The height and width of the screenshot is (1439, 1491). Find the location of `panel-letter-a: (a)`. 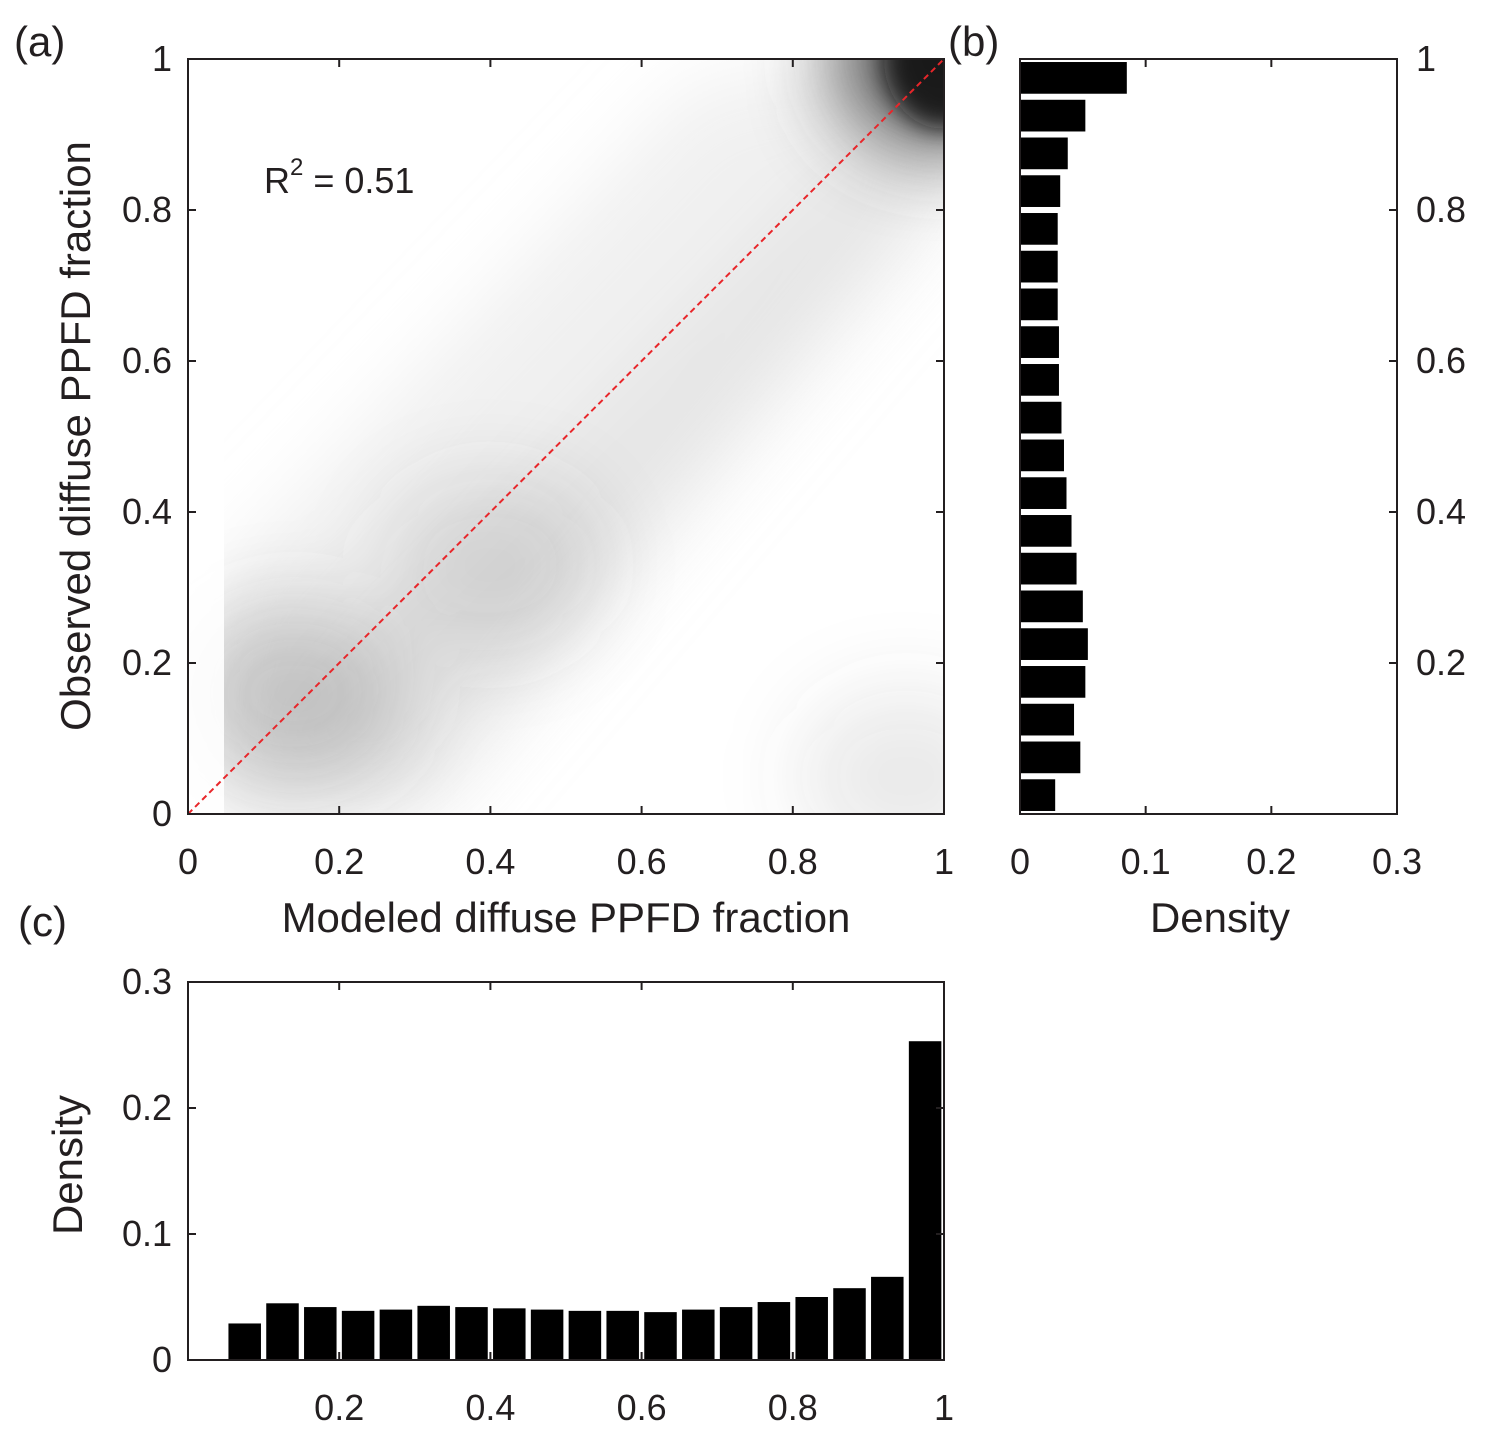

panel-letter-a: (a) is located at coordinates (39, 41).